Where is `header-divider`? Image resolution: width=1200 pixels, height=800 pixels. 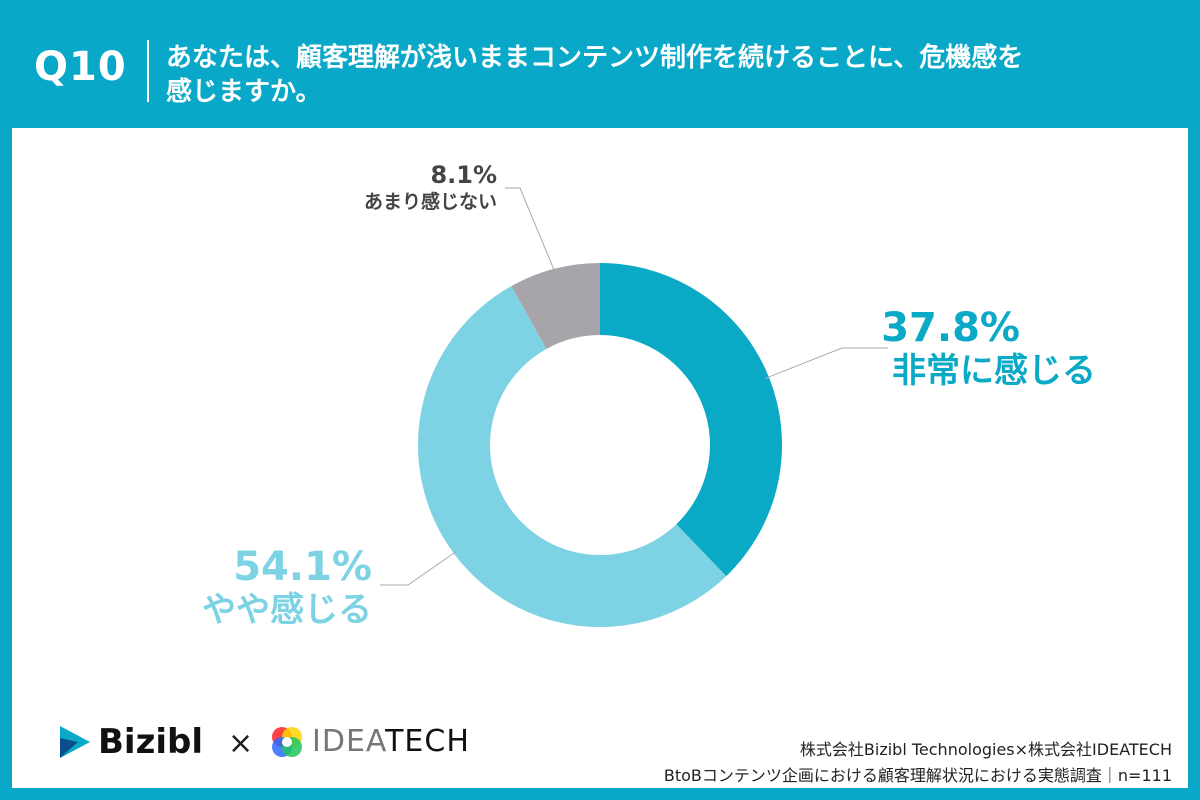
header-divider is located at coordinates (148, 71).